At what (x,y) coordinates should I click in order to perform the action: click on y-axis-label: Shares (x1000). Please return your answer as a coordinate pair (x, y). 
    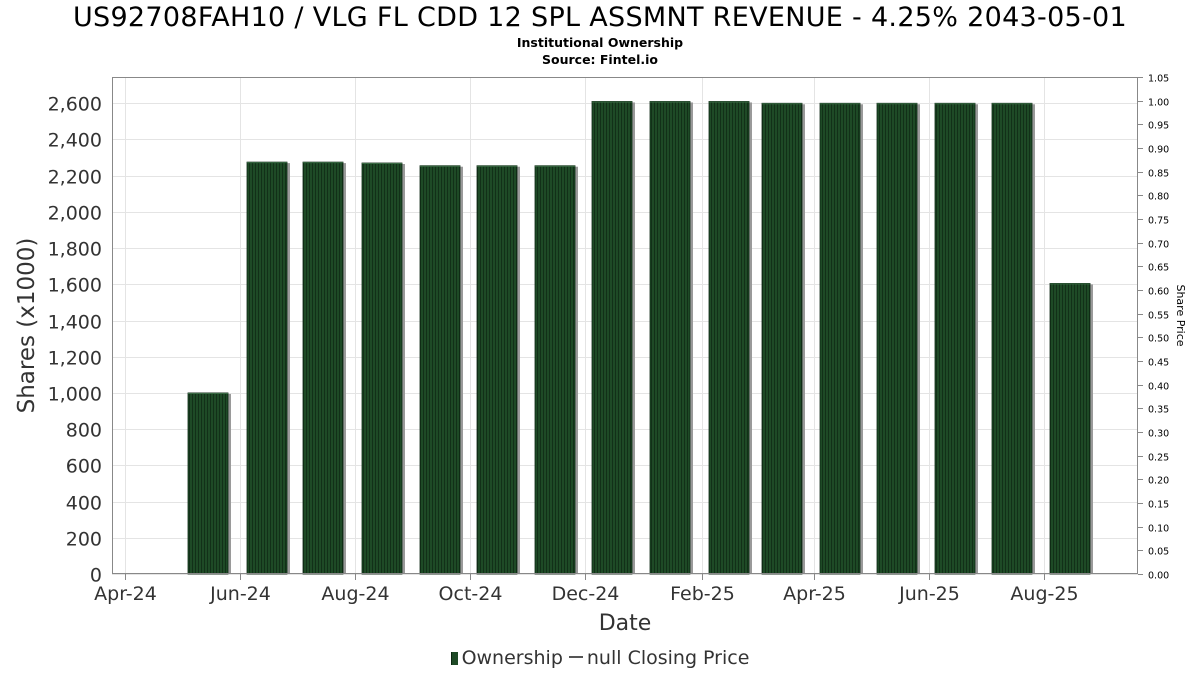
    Looking at the image, I should click on (27, 326).